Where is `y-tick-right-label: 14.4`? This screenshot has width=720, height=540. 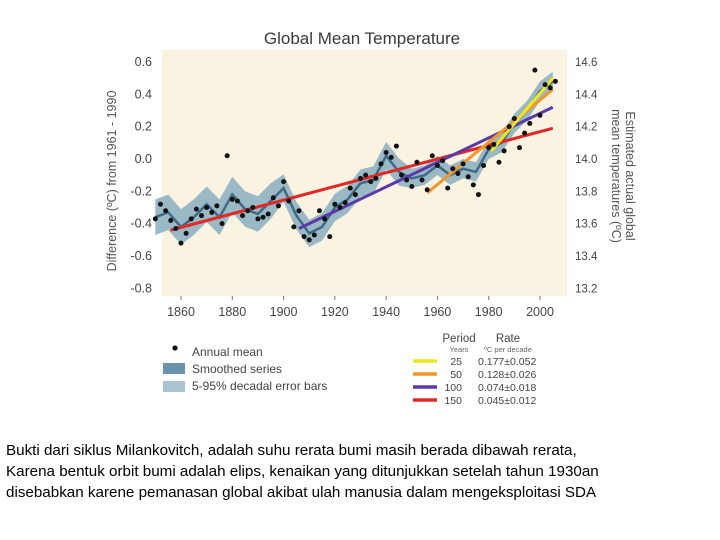 y-tick-right-label: 14.4 is located at coordinates (586, 95).